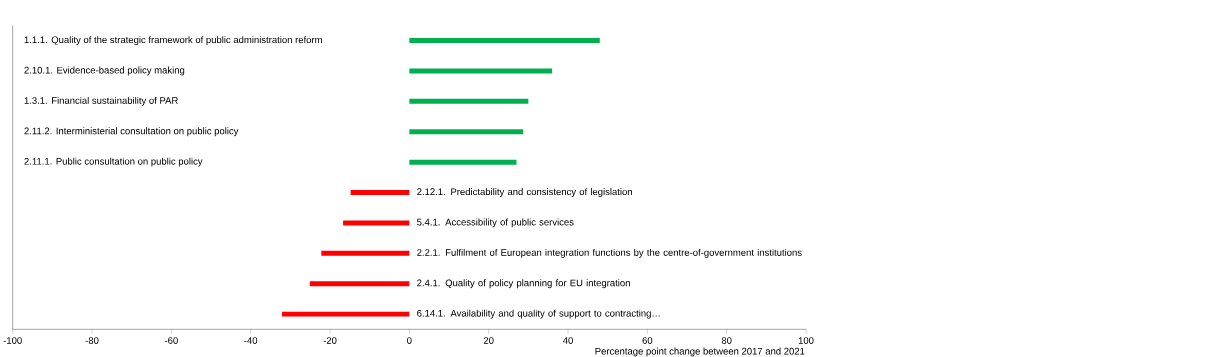 This screenshot has height=357, width=1214. I want to click on x-tick-label: -80, so click(92, 340).